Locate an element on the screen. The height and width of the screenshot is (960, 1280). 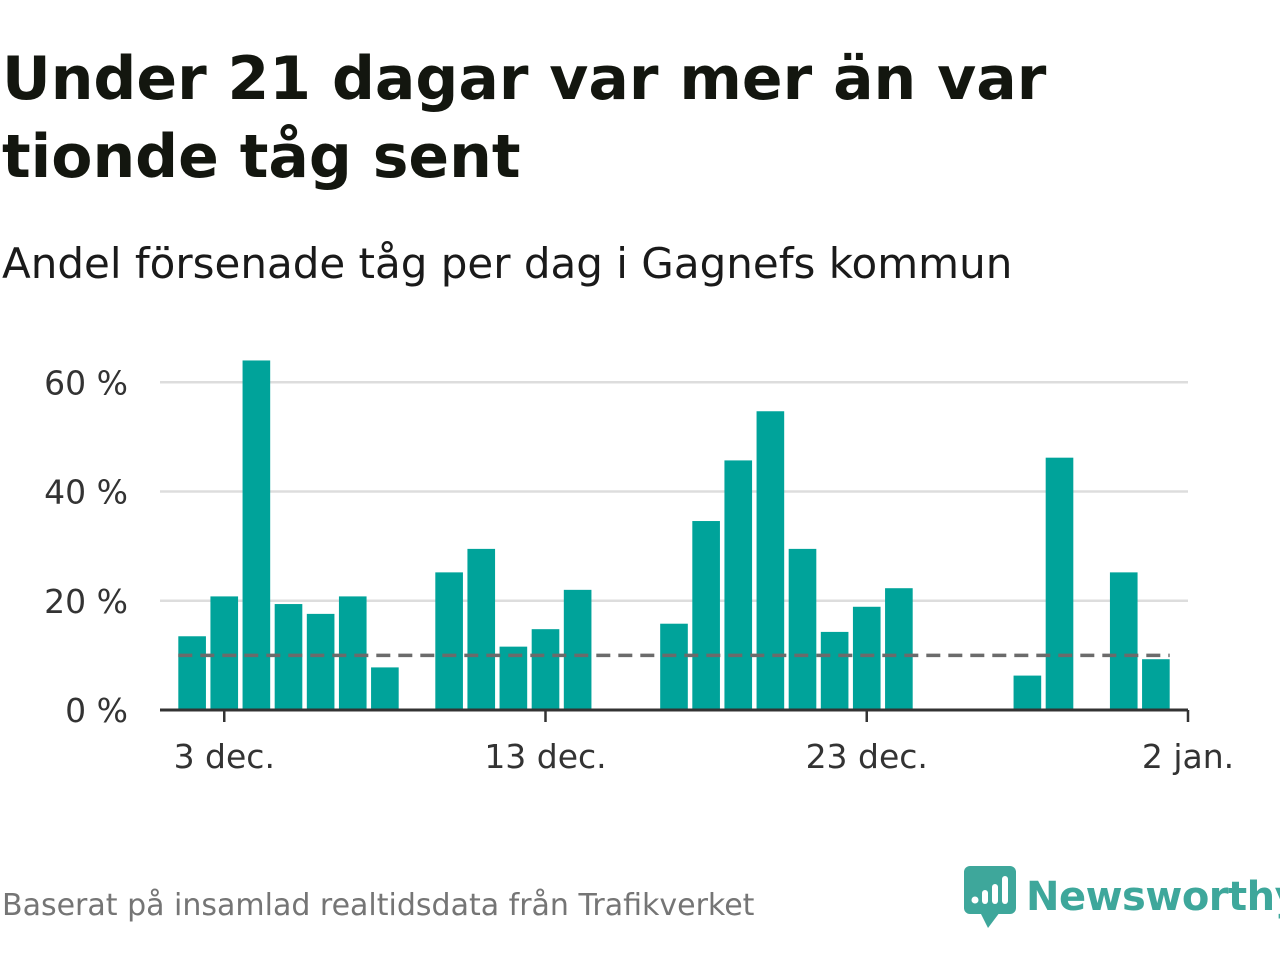
x-tick-label: 3 dec. is located at coordinates (224, 756).